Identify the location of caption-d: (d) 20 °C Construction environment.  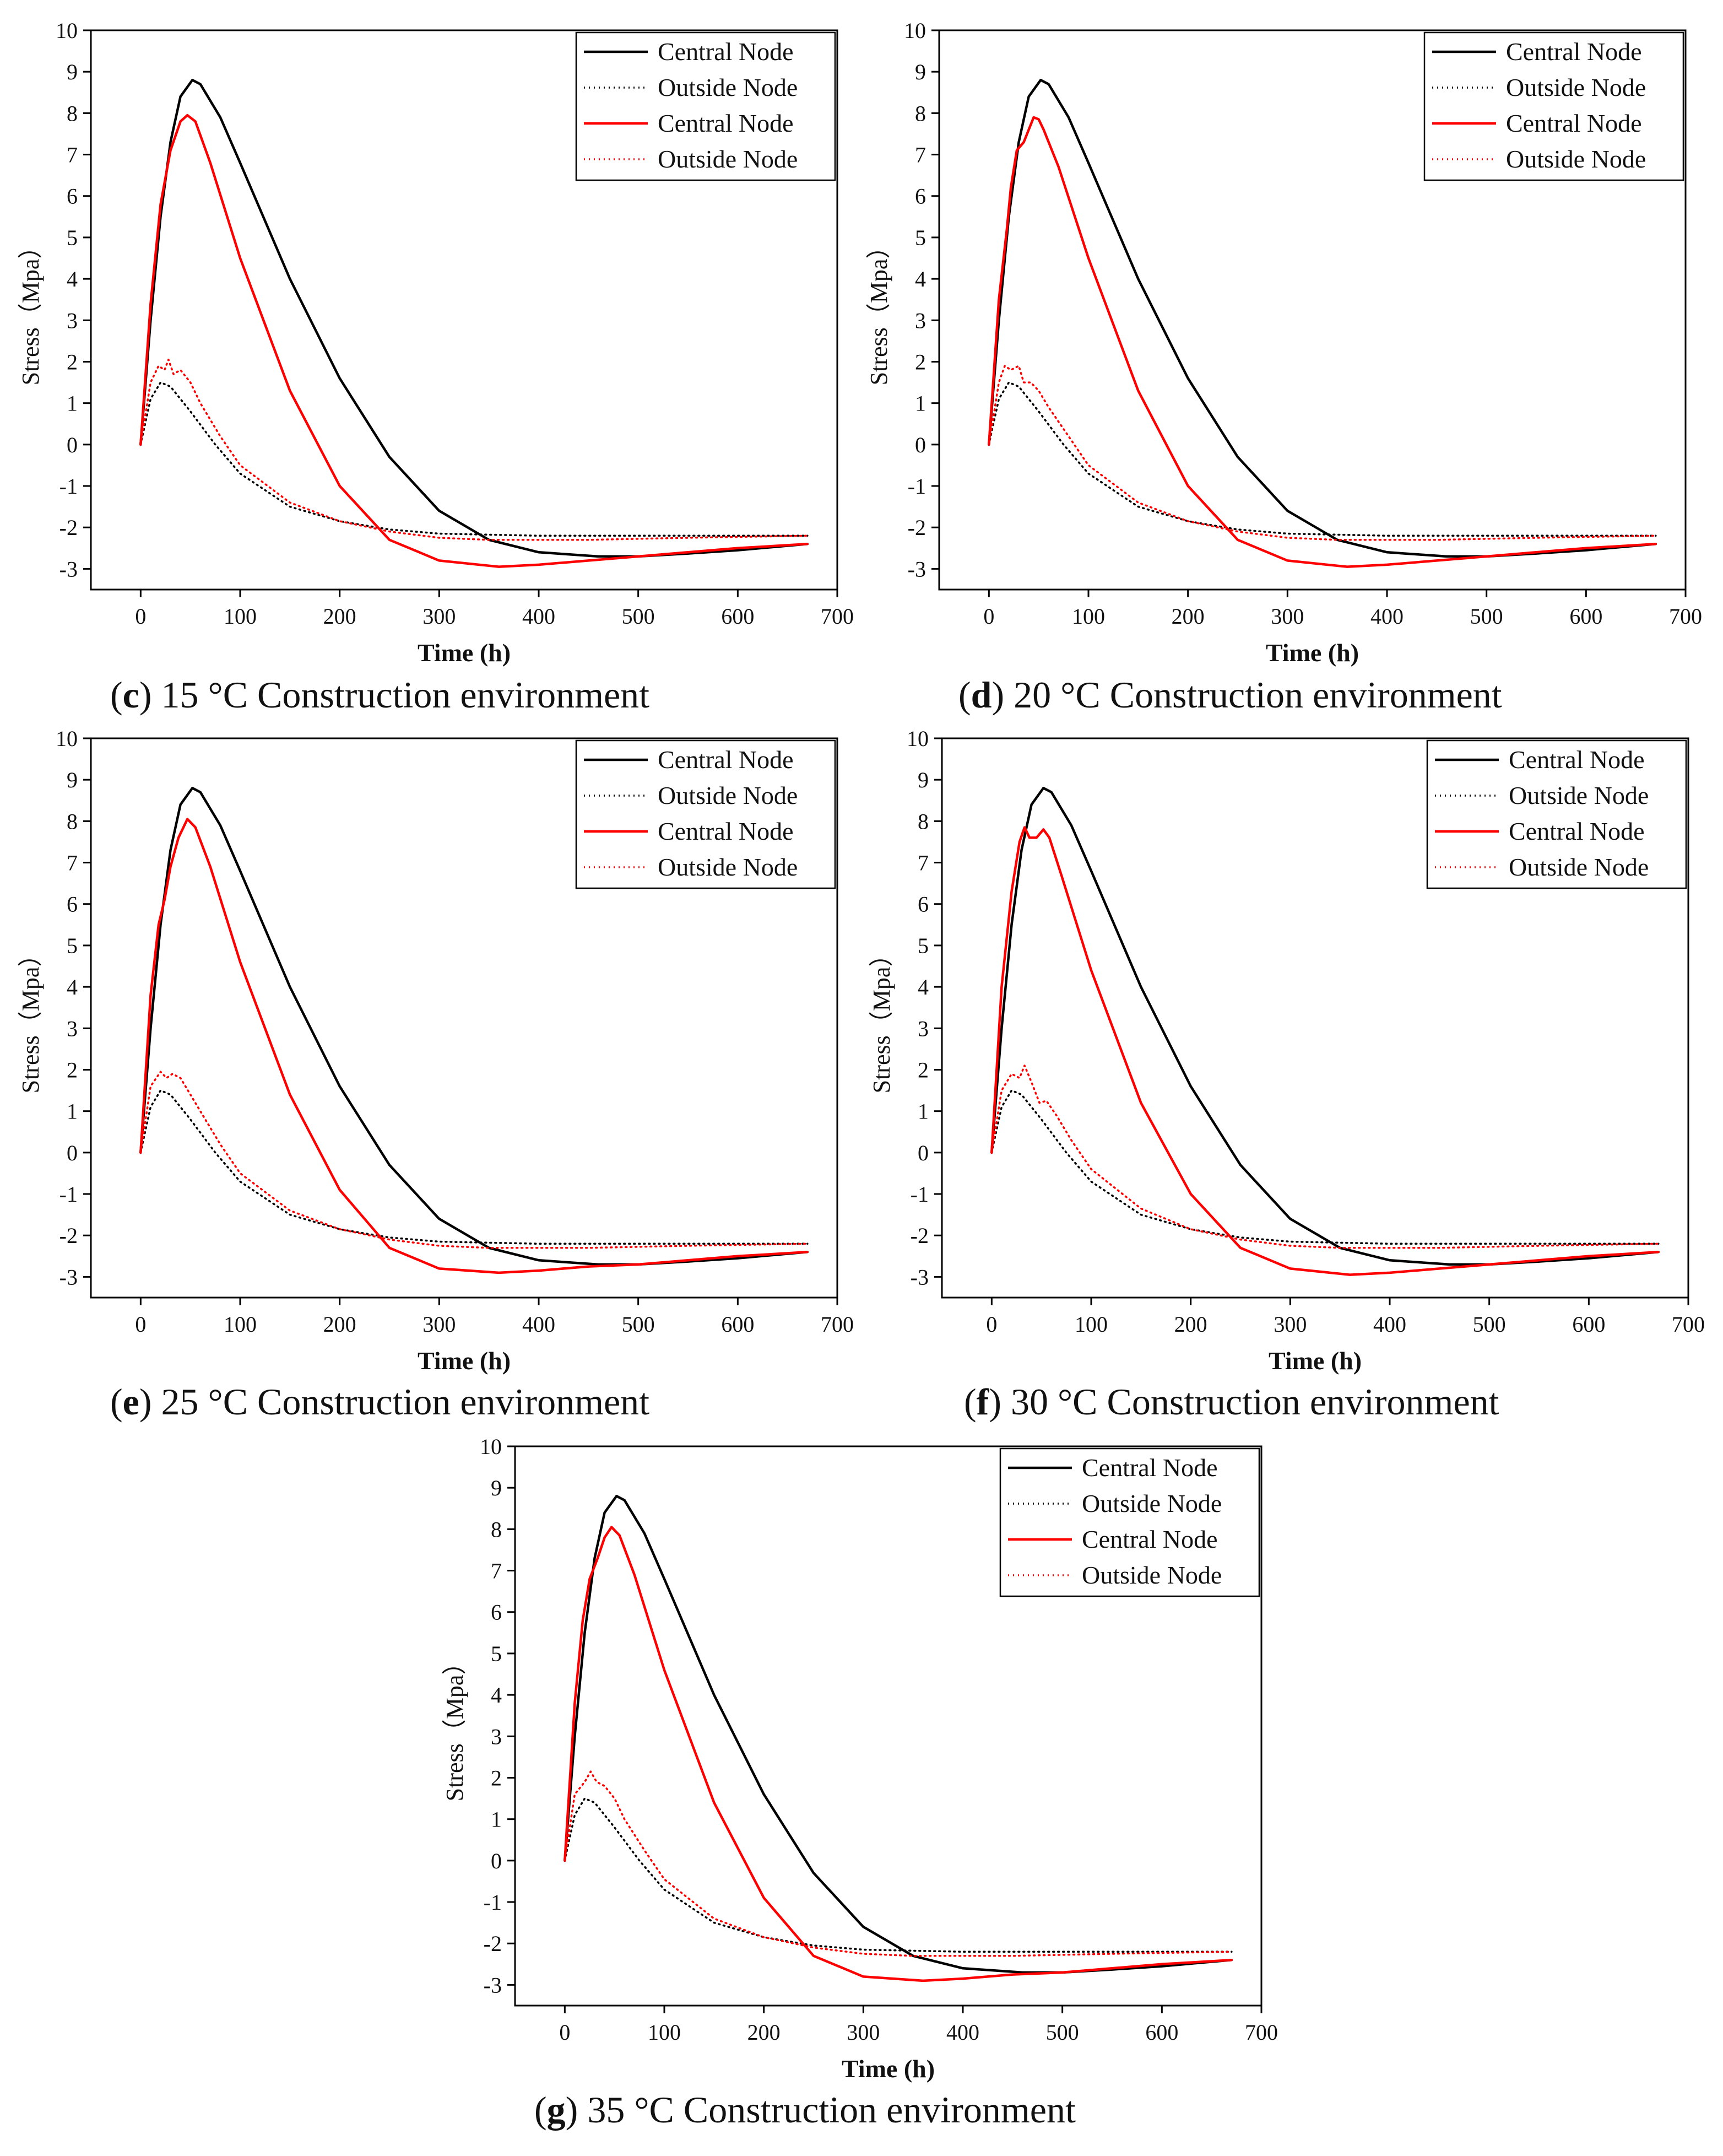
(1230, 695).